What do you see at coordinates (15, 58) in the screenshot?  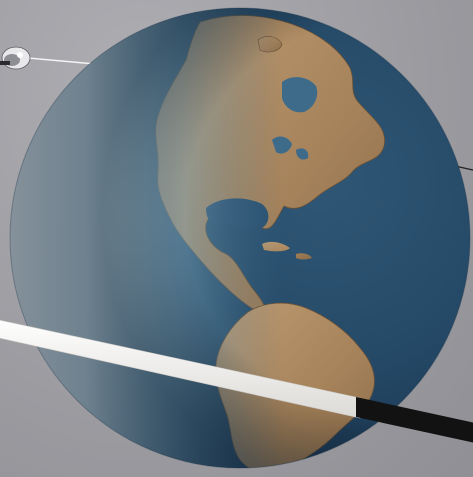 I see `satellite-capsule` at bounding box center [15, 58].